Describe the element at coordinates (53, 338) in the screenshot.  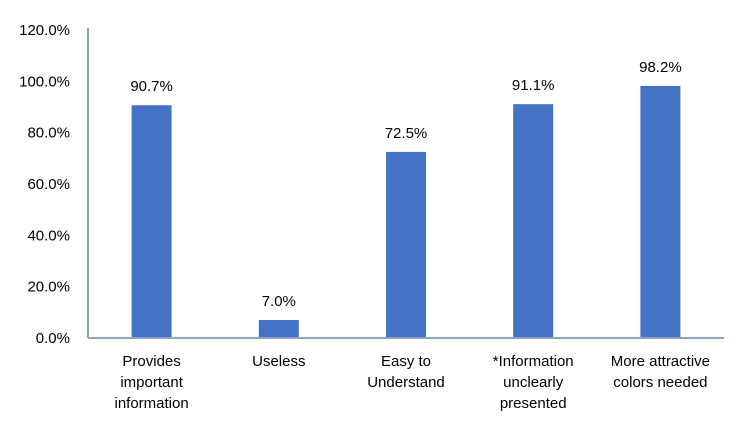
I see `y-tick-label: 0.0%` at that location.